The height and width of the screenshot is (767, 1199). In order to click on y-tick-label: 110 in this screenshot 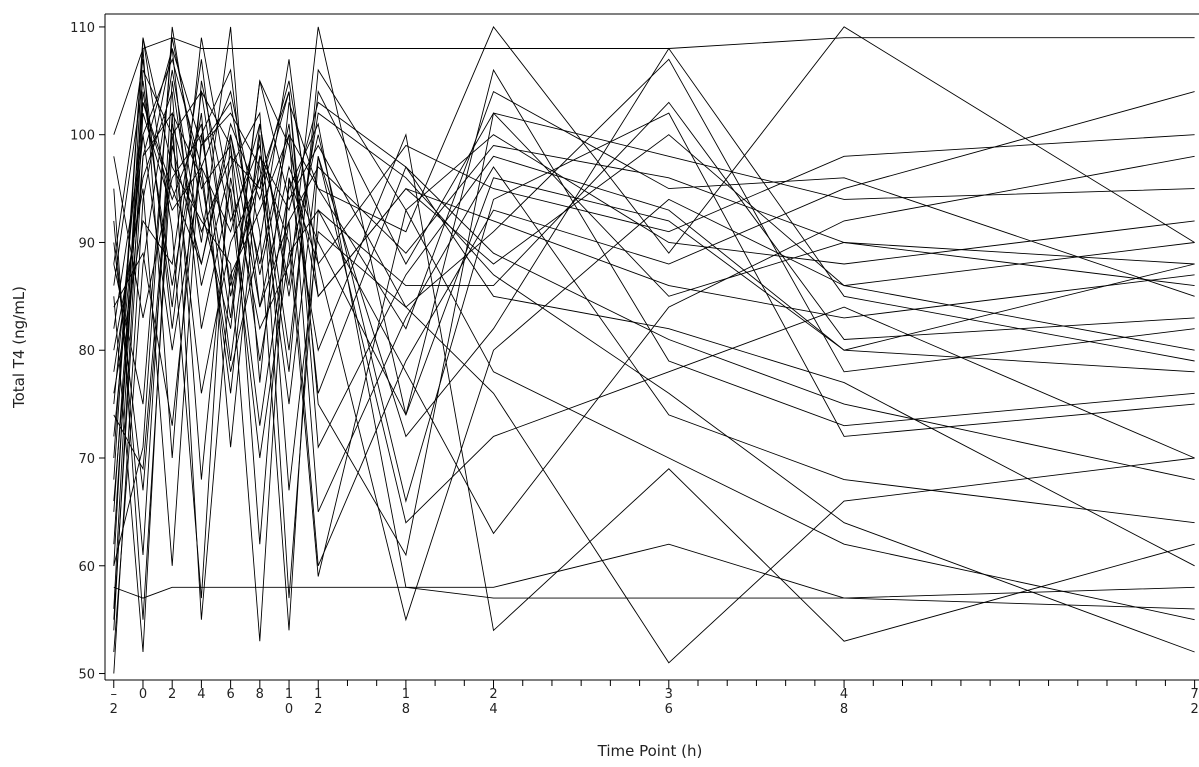, I will do `click(82, 28)`.